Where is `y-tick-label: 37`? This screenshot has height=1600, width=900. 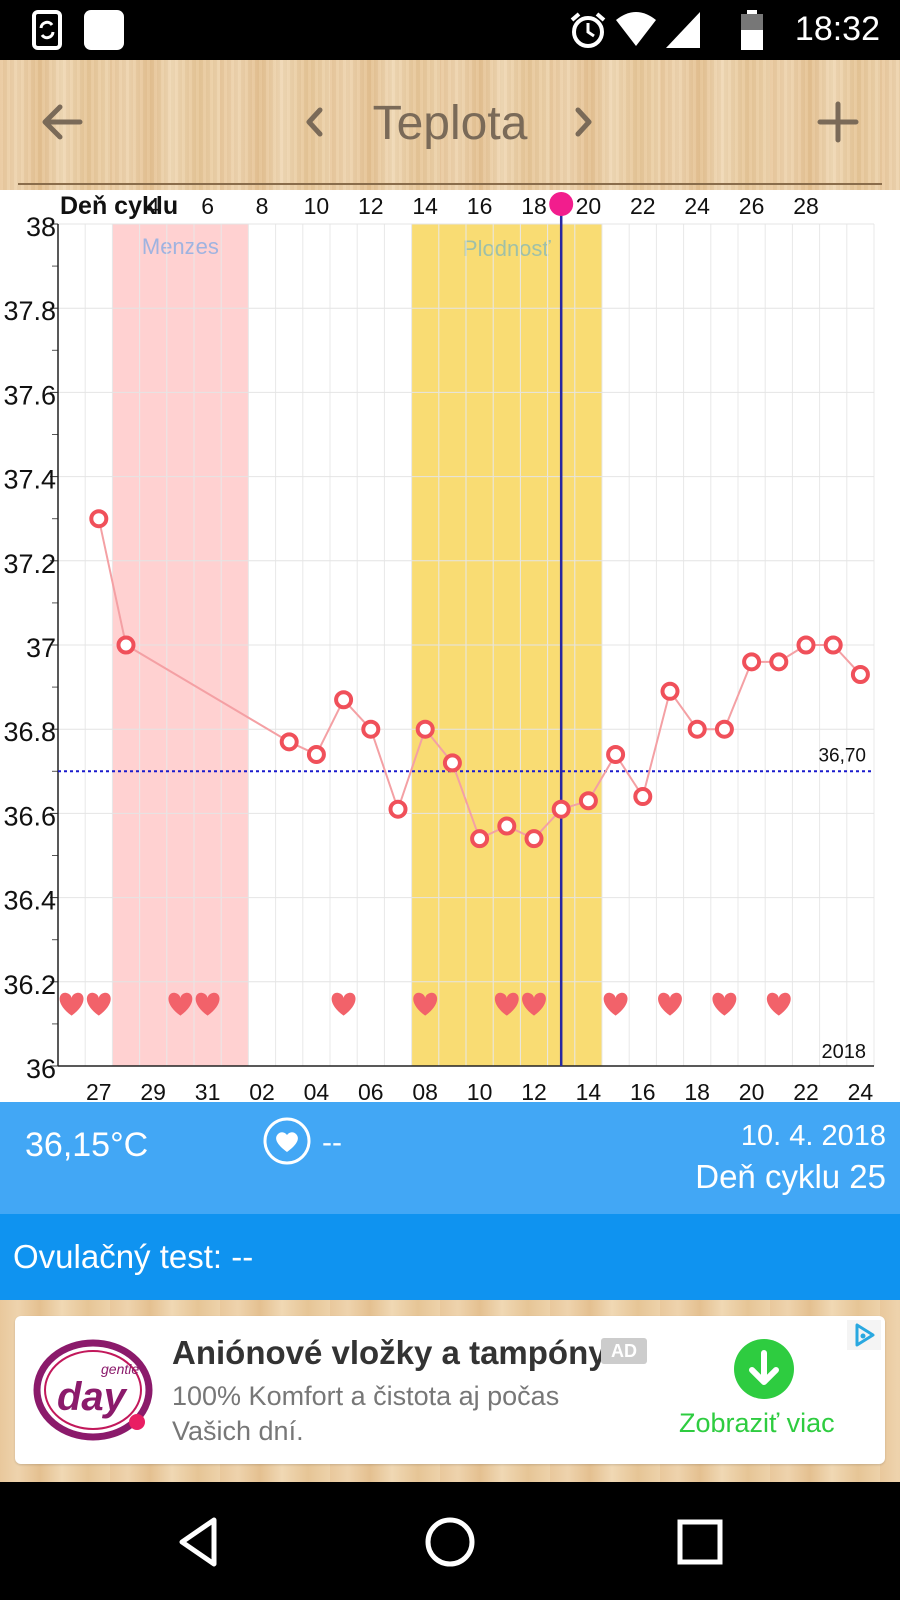 y-tick-label: 37 is located at coordinates (41, 648).